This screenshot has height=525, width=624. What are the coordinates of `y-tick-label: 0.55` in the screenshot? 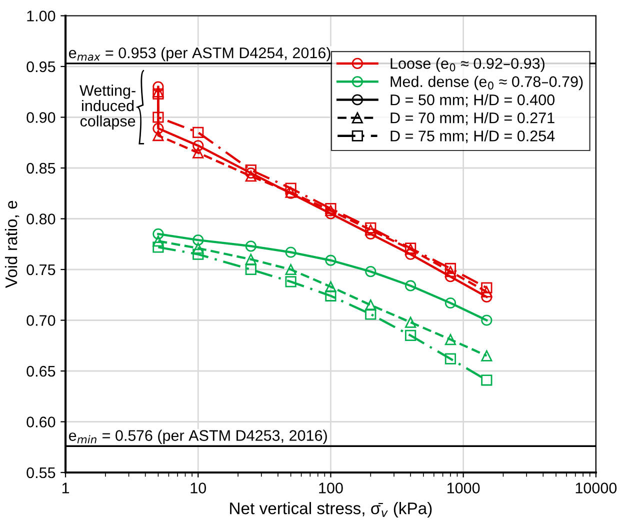 It's located at (41, 472).